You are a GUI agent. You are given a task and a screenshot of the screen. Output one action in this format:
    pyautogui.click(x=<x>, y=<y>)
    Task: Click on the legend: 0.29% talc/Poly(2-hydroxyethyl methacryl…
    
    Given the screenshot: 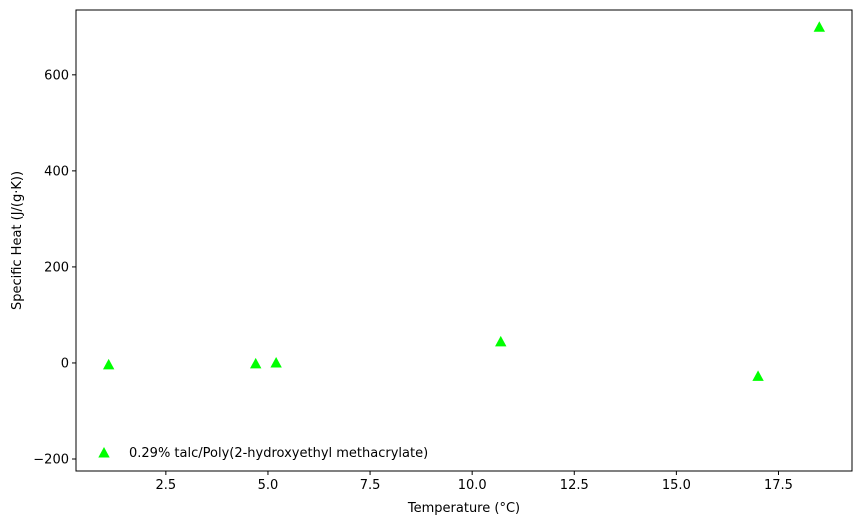 What is the action you would take?
    pyautogui.click(x=263, y=453)
    